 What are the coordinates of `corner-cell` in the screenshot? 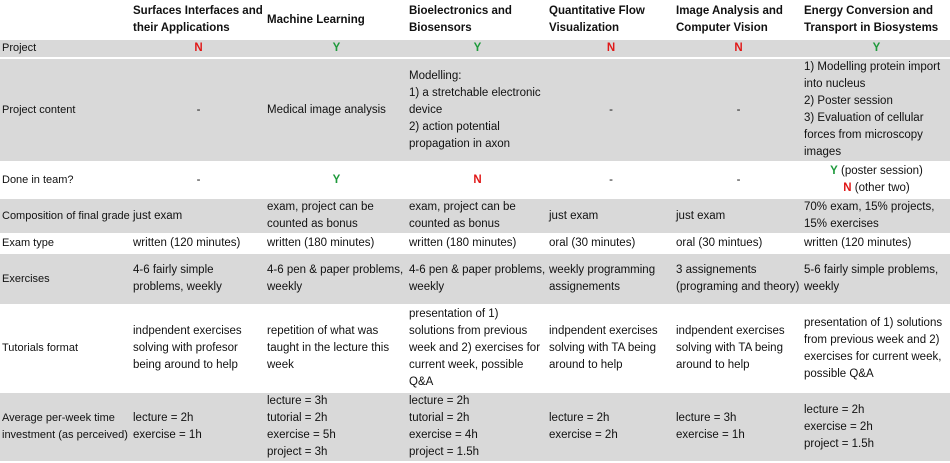 It's located at (65, 20).